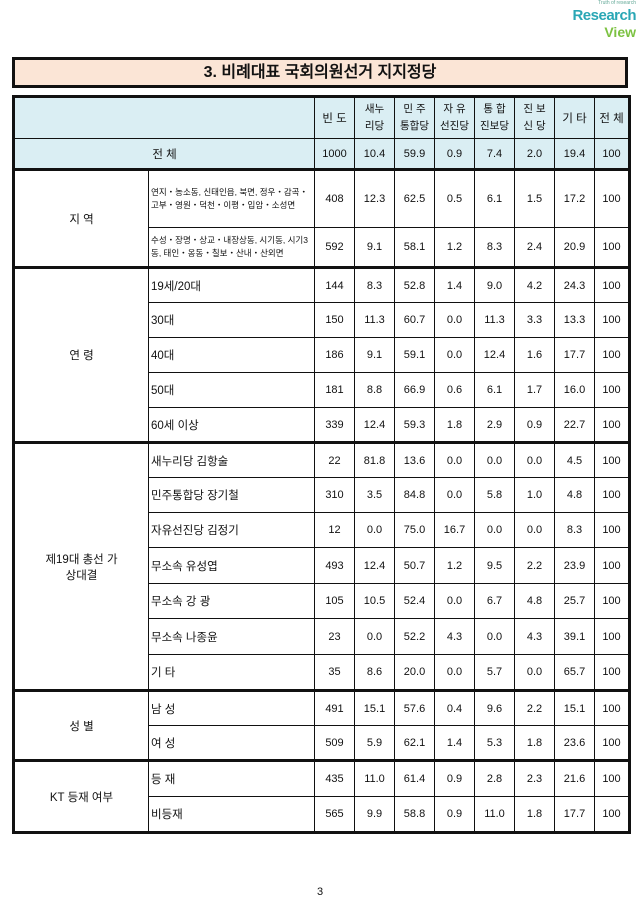  Describe the element at coordinates (334, 601) in the screenshot. I see `cell: 105` at that location.